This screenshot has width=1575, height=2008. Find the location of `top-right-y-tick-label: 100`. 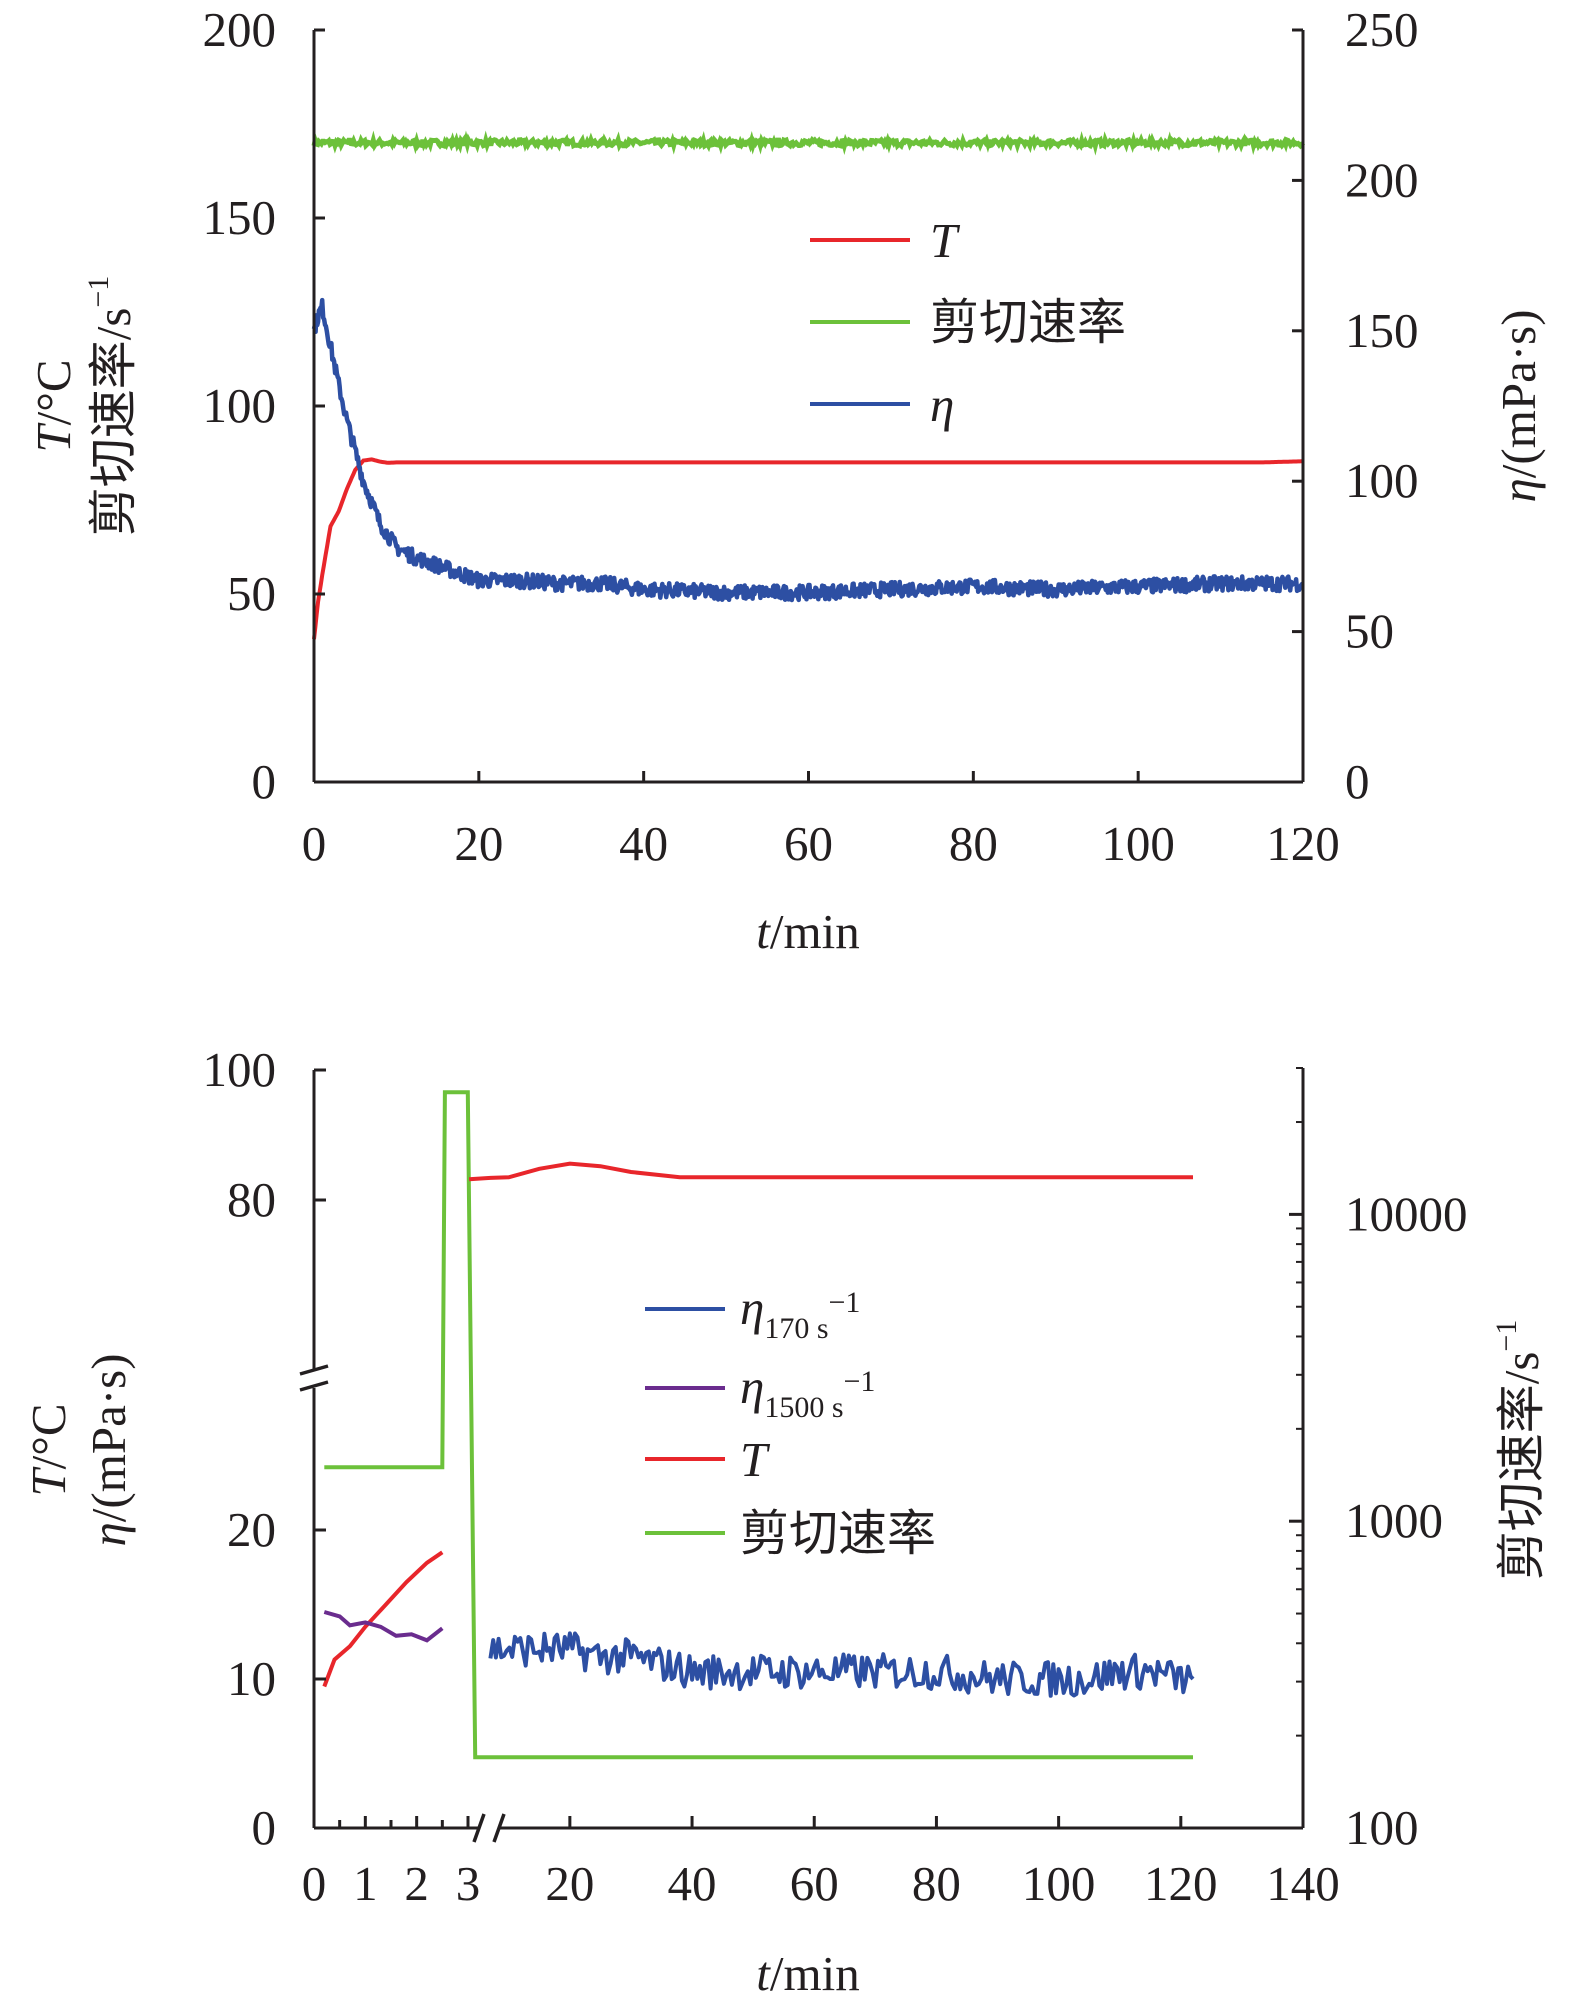

top-right-y-tick-label: 100 is located at coordinates (1382, 480).